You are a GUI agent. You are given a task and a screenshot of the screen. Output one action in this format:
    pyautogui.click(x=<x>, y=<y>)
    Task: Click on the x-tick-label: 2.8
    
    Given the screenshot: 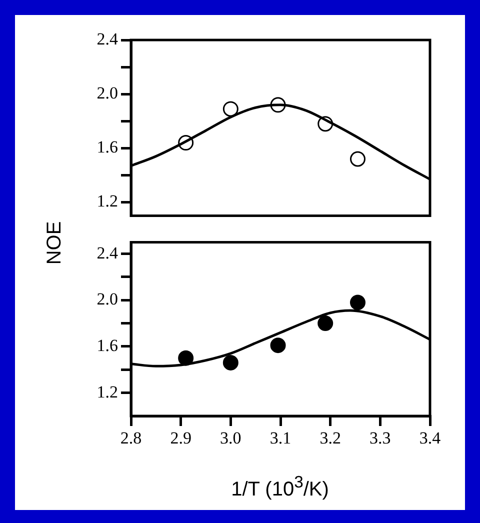 What is the action you would take?
    pyautogui.click(x=131, y=438)
    